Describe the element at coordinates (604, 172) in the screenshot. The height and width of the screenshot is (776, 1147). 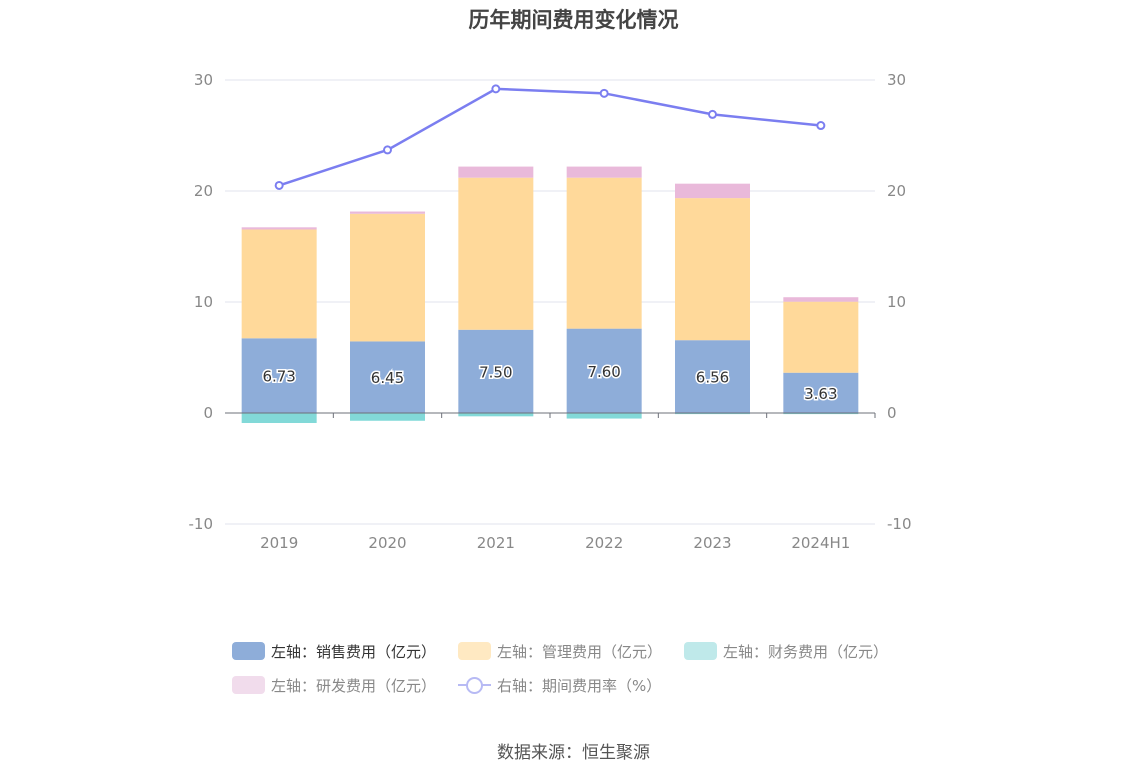
I see `bar-rnd-2022` at that location.